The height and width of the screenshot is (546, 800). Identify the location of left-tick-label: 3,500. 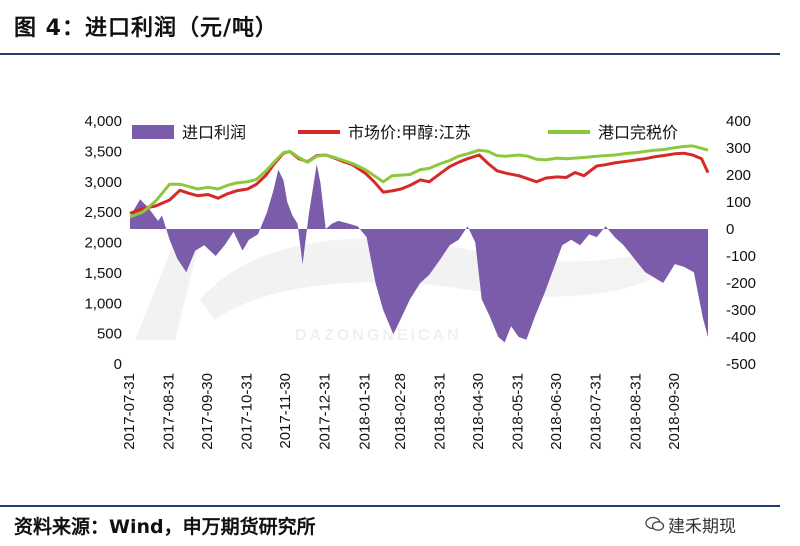
(103, 151).